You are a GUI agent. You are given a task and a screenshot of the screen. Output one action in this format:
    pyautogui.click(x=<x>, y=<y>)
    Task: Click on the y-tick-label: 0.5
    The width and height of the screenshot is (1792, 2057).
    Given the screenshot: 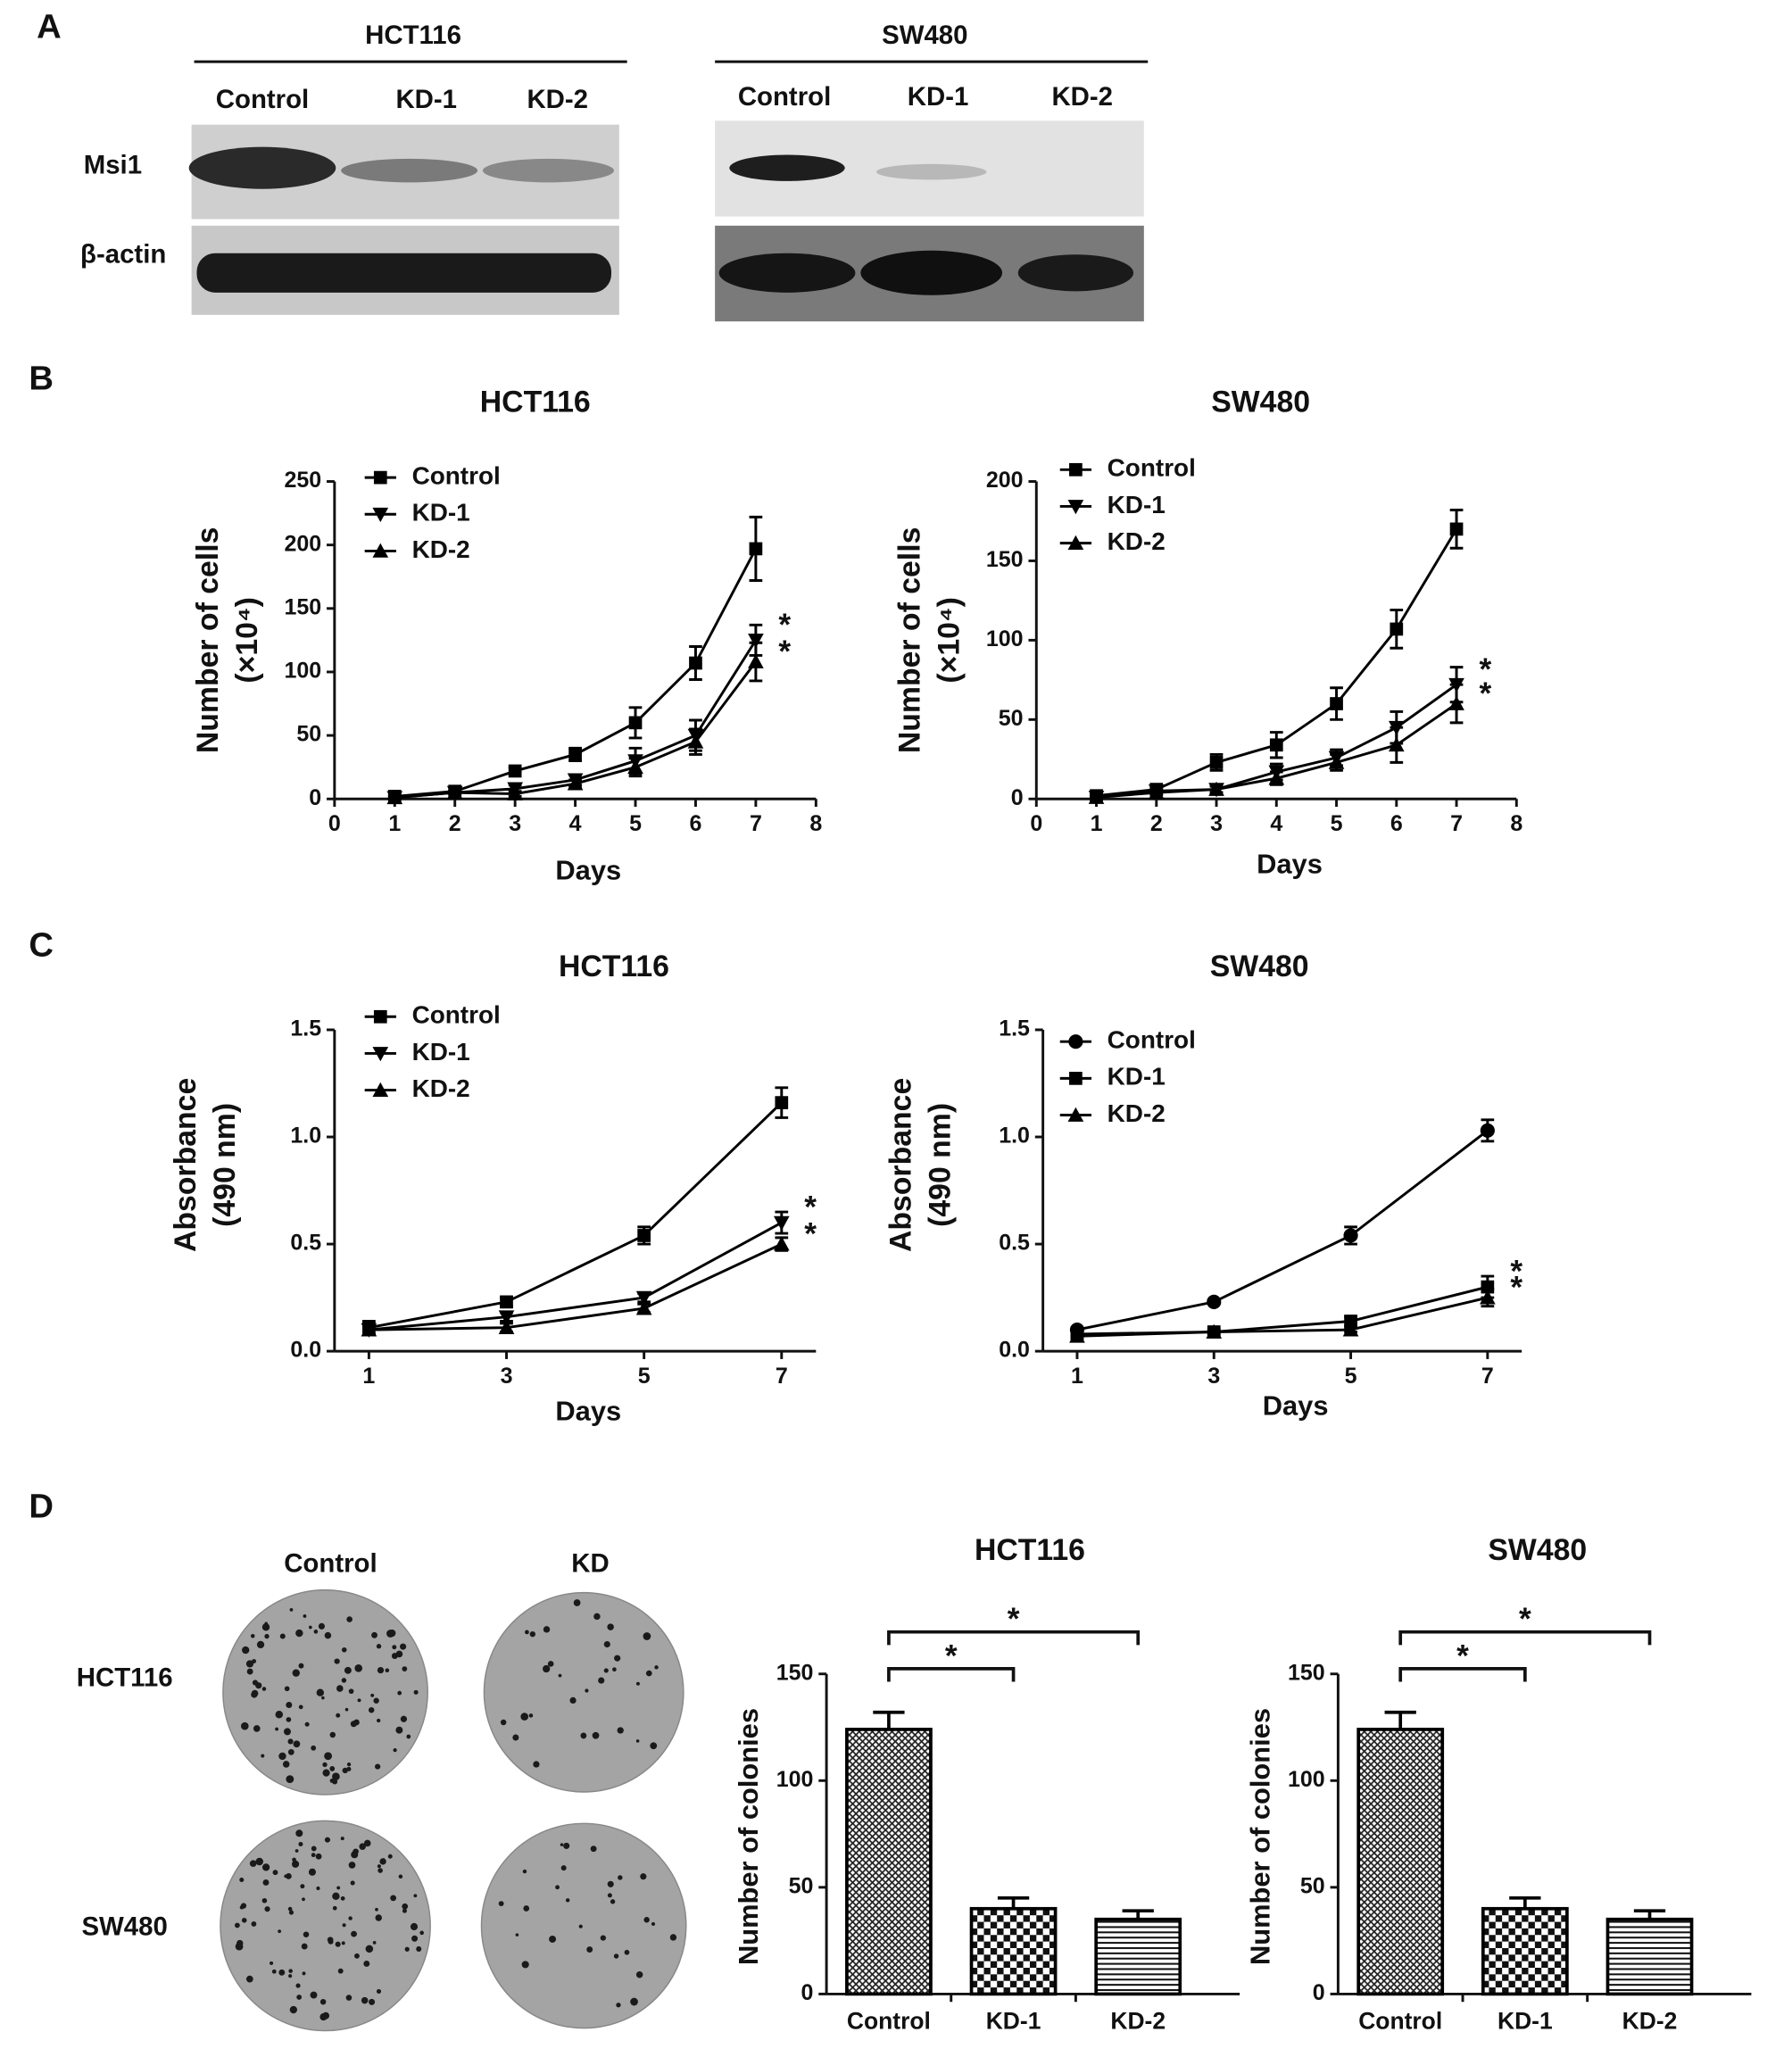 What is the action you would take?
    pyautogui.click(x=305, y=1243)
    